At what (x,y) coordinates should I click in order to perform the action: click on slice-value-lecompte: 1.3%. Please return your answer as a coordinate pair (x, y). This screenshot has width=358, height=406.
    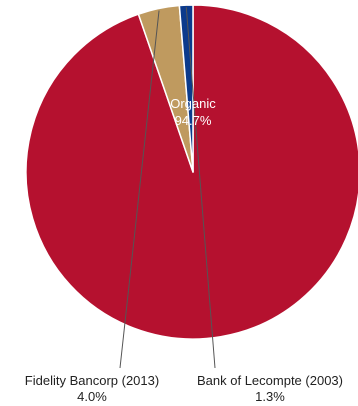
    Looking at the image, I should click on (270, 396).